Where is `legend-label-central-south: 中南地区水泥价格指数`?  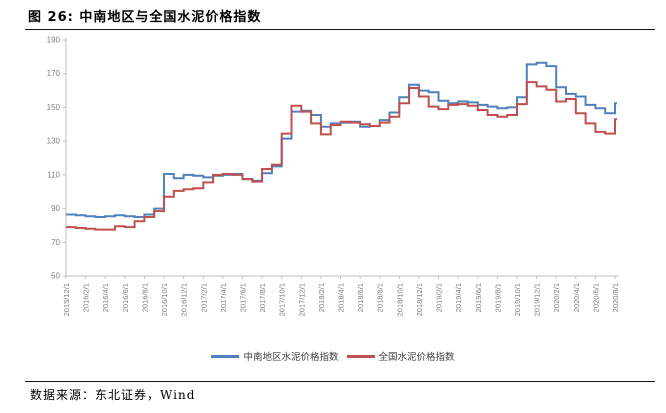
legend-label-central-south: 中南地区水泥价格指数 is located at coordinates (291, 357).